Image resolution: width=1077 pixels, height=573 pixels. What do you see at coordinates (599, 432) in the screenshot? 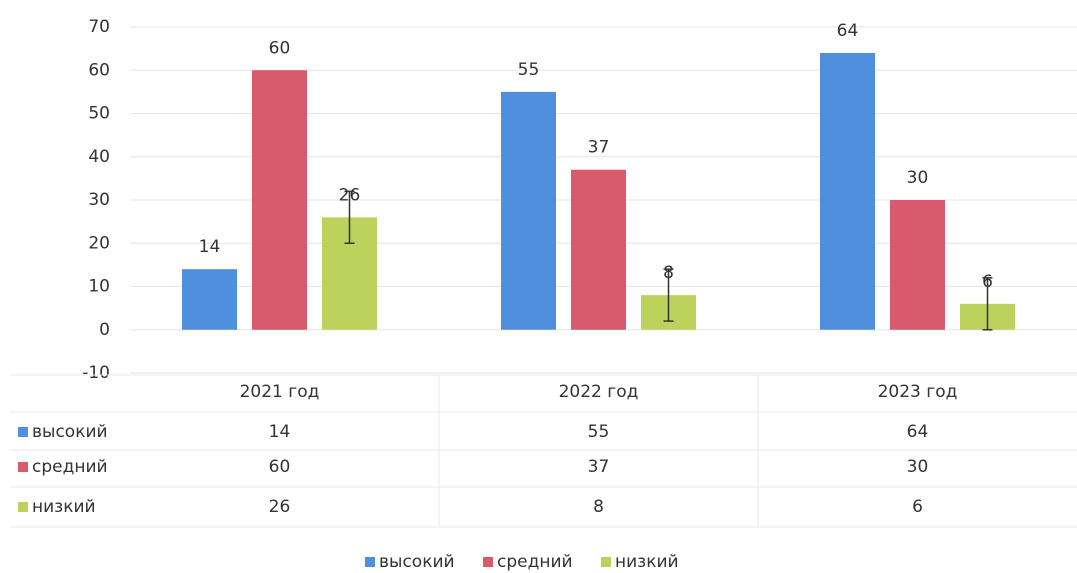
I see `table-cell: 55` at bounding box center [599, 432].